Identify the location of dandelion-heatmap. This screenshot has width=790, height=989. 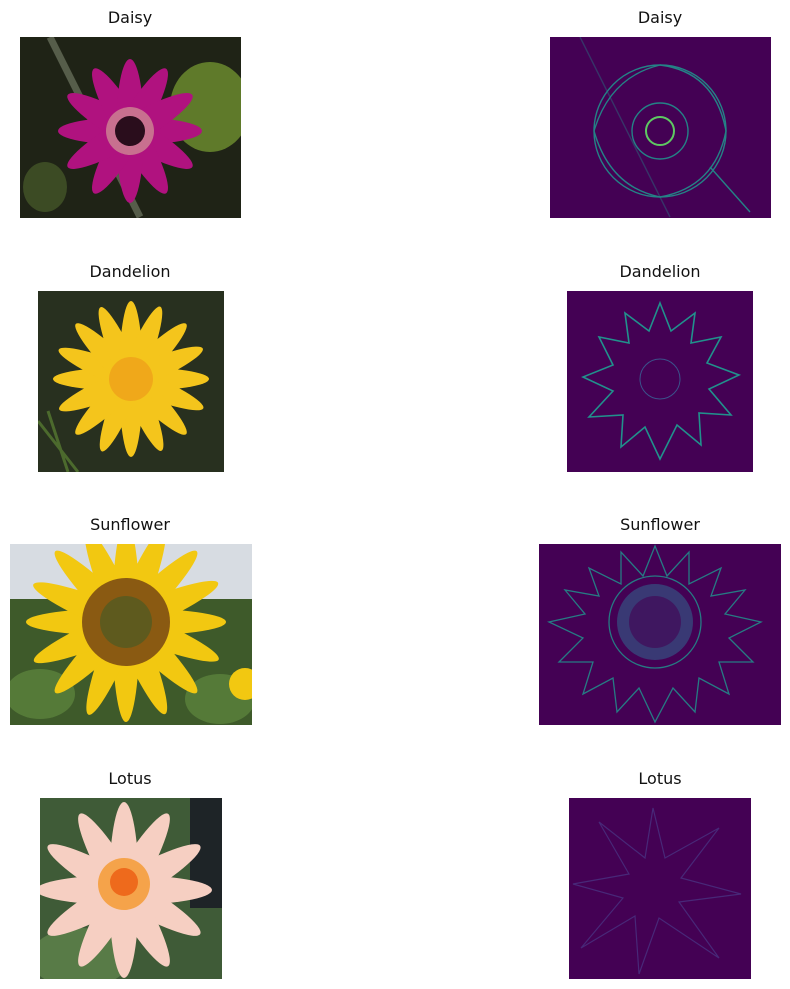
(660, 381).